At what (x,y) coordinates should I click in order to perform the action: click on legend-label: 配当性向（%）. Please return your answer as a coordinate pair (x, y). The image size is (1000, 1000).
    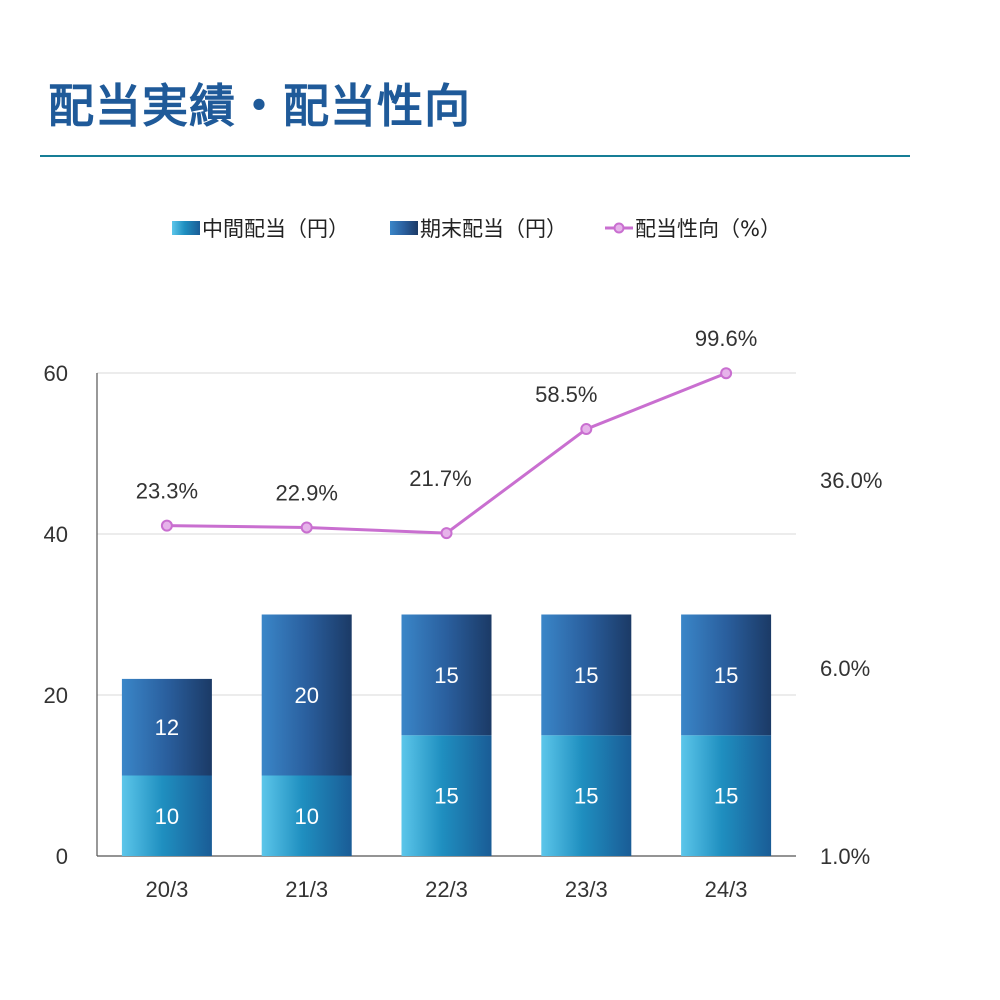
    Looking at the image, I should click on (708, 229).